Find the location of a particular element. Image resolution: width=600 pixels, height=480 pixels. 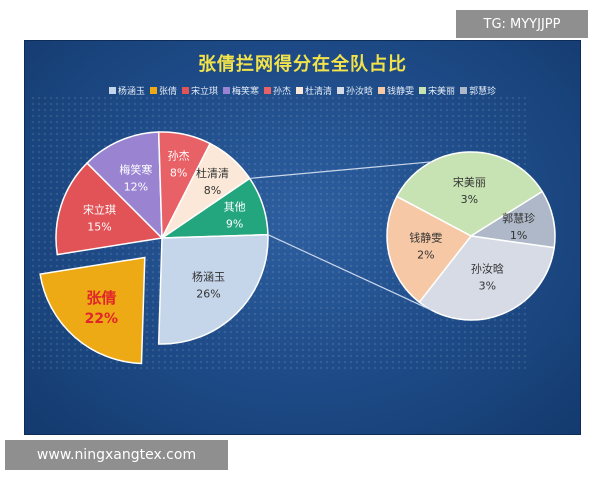

legend-item: 孙汝晗 is located at coordinates (355, 90).